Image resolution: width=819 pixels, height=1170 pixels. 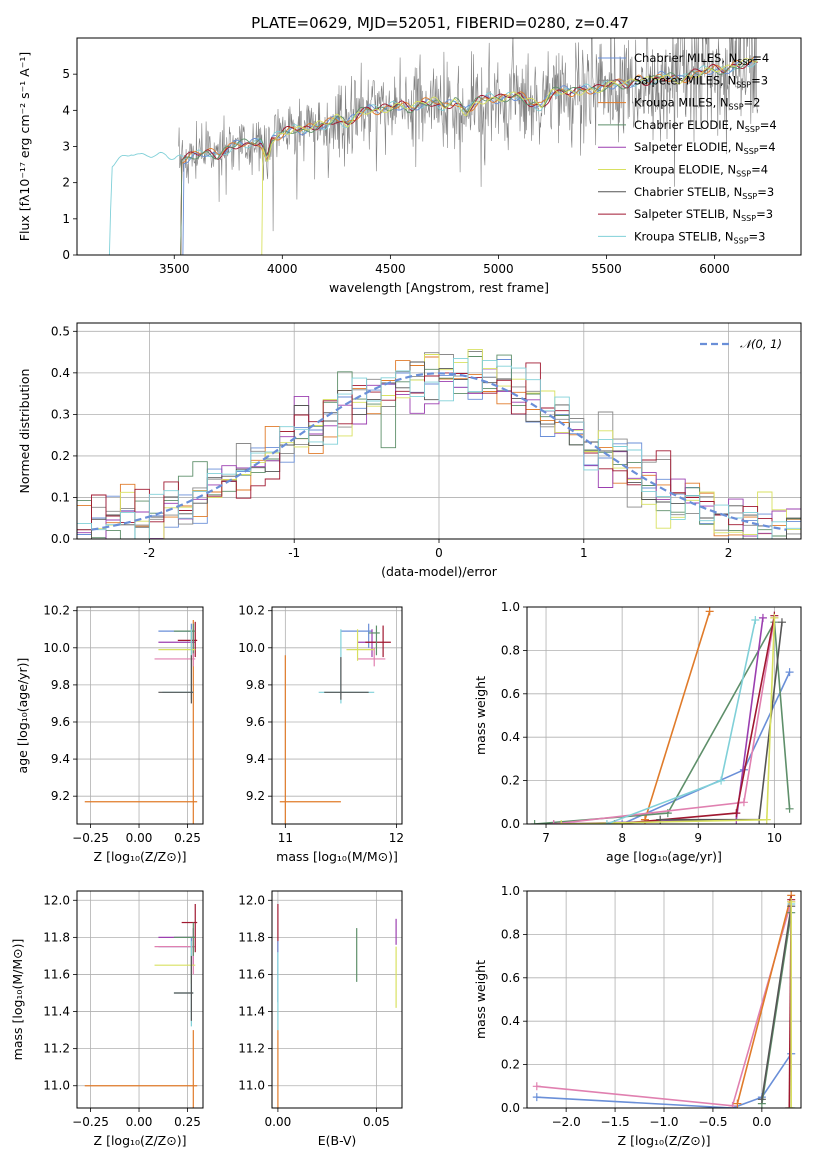 What do you see at coordinates (714, 269) in the screenshot?
I see `x-tick-label: 6000` at bounding box center [714, 269].